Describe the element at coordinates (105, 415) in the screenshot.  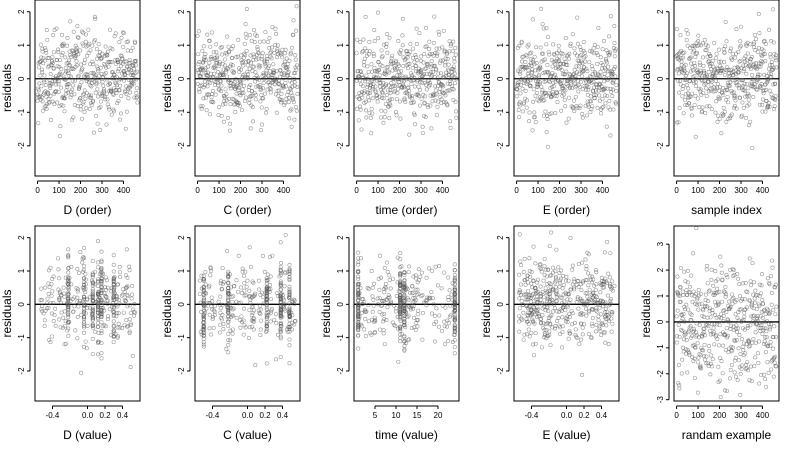
I see `x-tick-label: 0.2` at that location.